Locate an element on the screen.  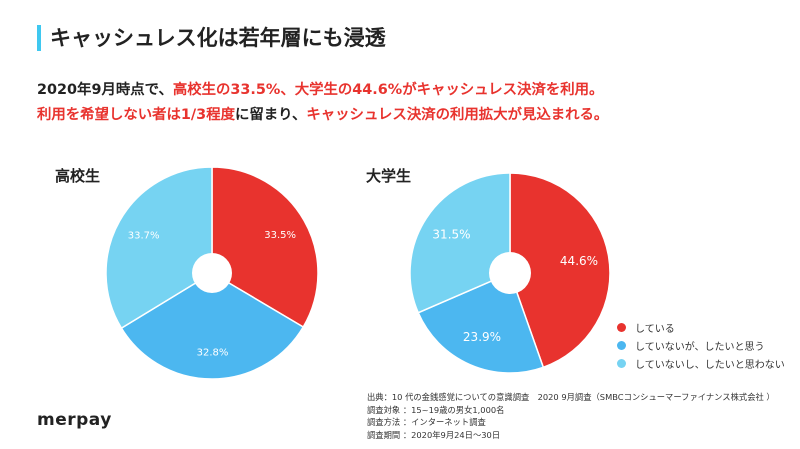
chart-title-university: 大学生 is located at coordinates (389, 176).